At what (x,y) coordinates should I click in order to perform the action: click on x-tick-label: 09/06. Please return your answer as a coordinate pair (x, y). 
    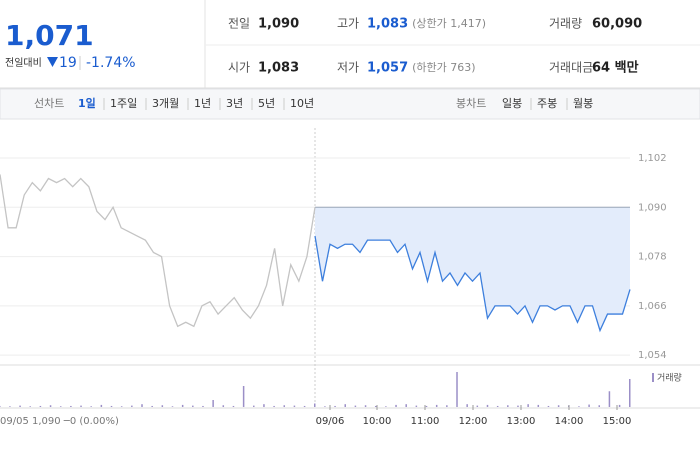
    Looking at the image, I should click on (330, 421).